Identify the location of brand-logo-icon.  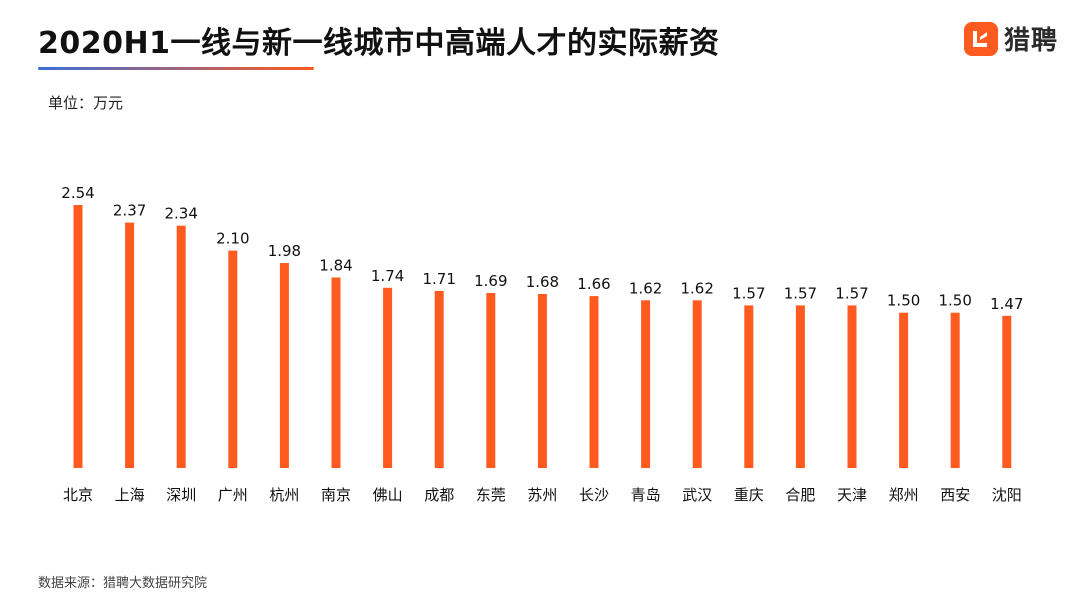
(980, 38).